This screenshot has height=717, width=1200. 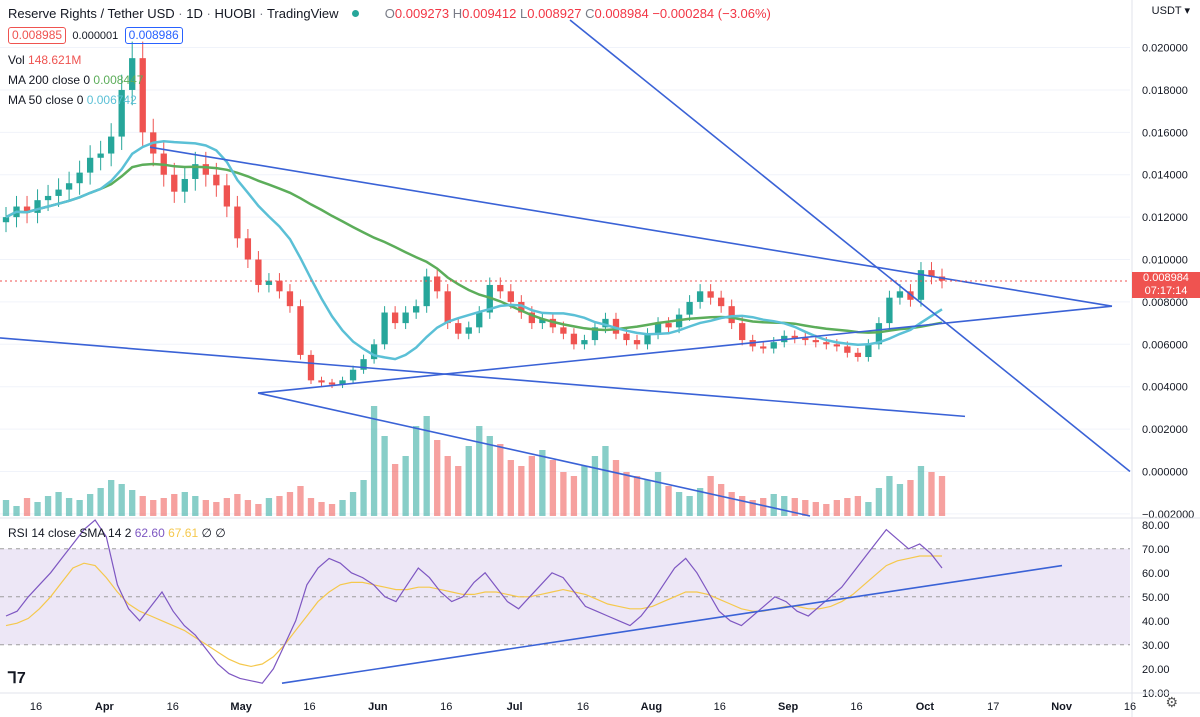 What do you see at coordinates (1165, 133) in the screenshot?
I see `price-tick-label: 0.016000` at bounding box center [1165, 133].